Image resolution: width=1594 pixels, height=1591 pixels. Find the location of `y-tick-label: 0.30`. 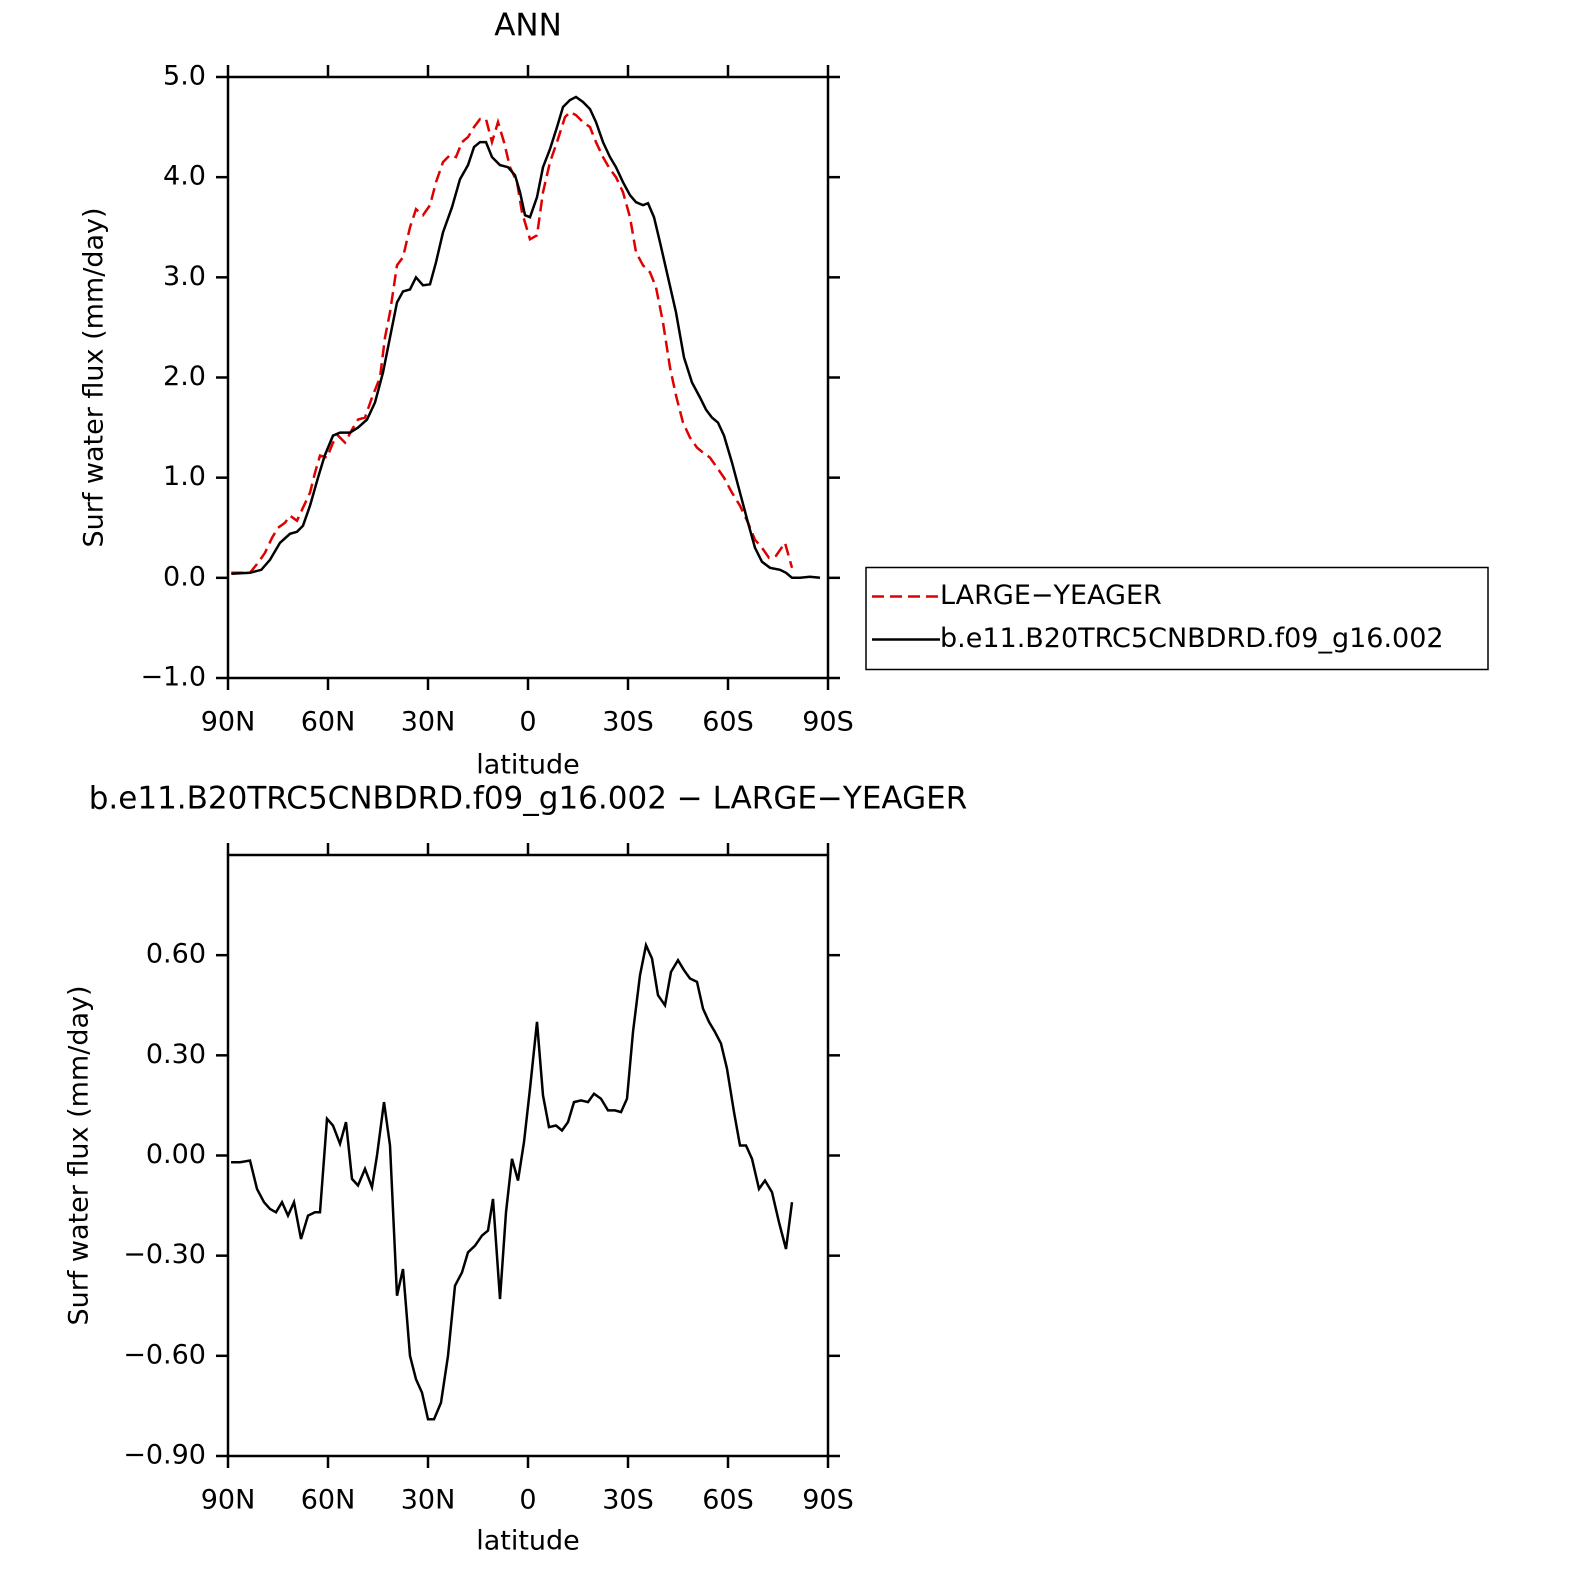

y-tick-label: 0.30 is located at coordinates (176, 1054).